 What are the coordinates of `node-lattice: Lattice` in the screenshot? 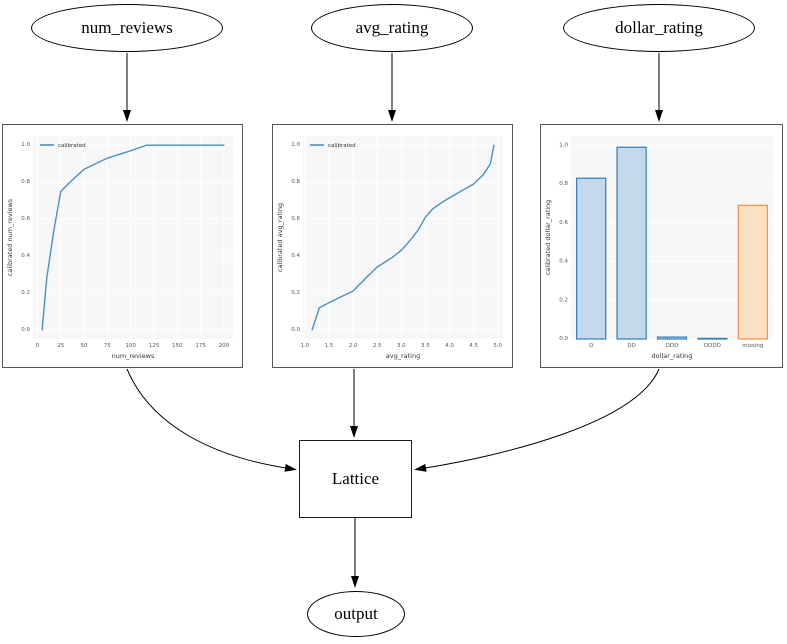 It's located at (355, 479).